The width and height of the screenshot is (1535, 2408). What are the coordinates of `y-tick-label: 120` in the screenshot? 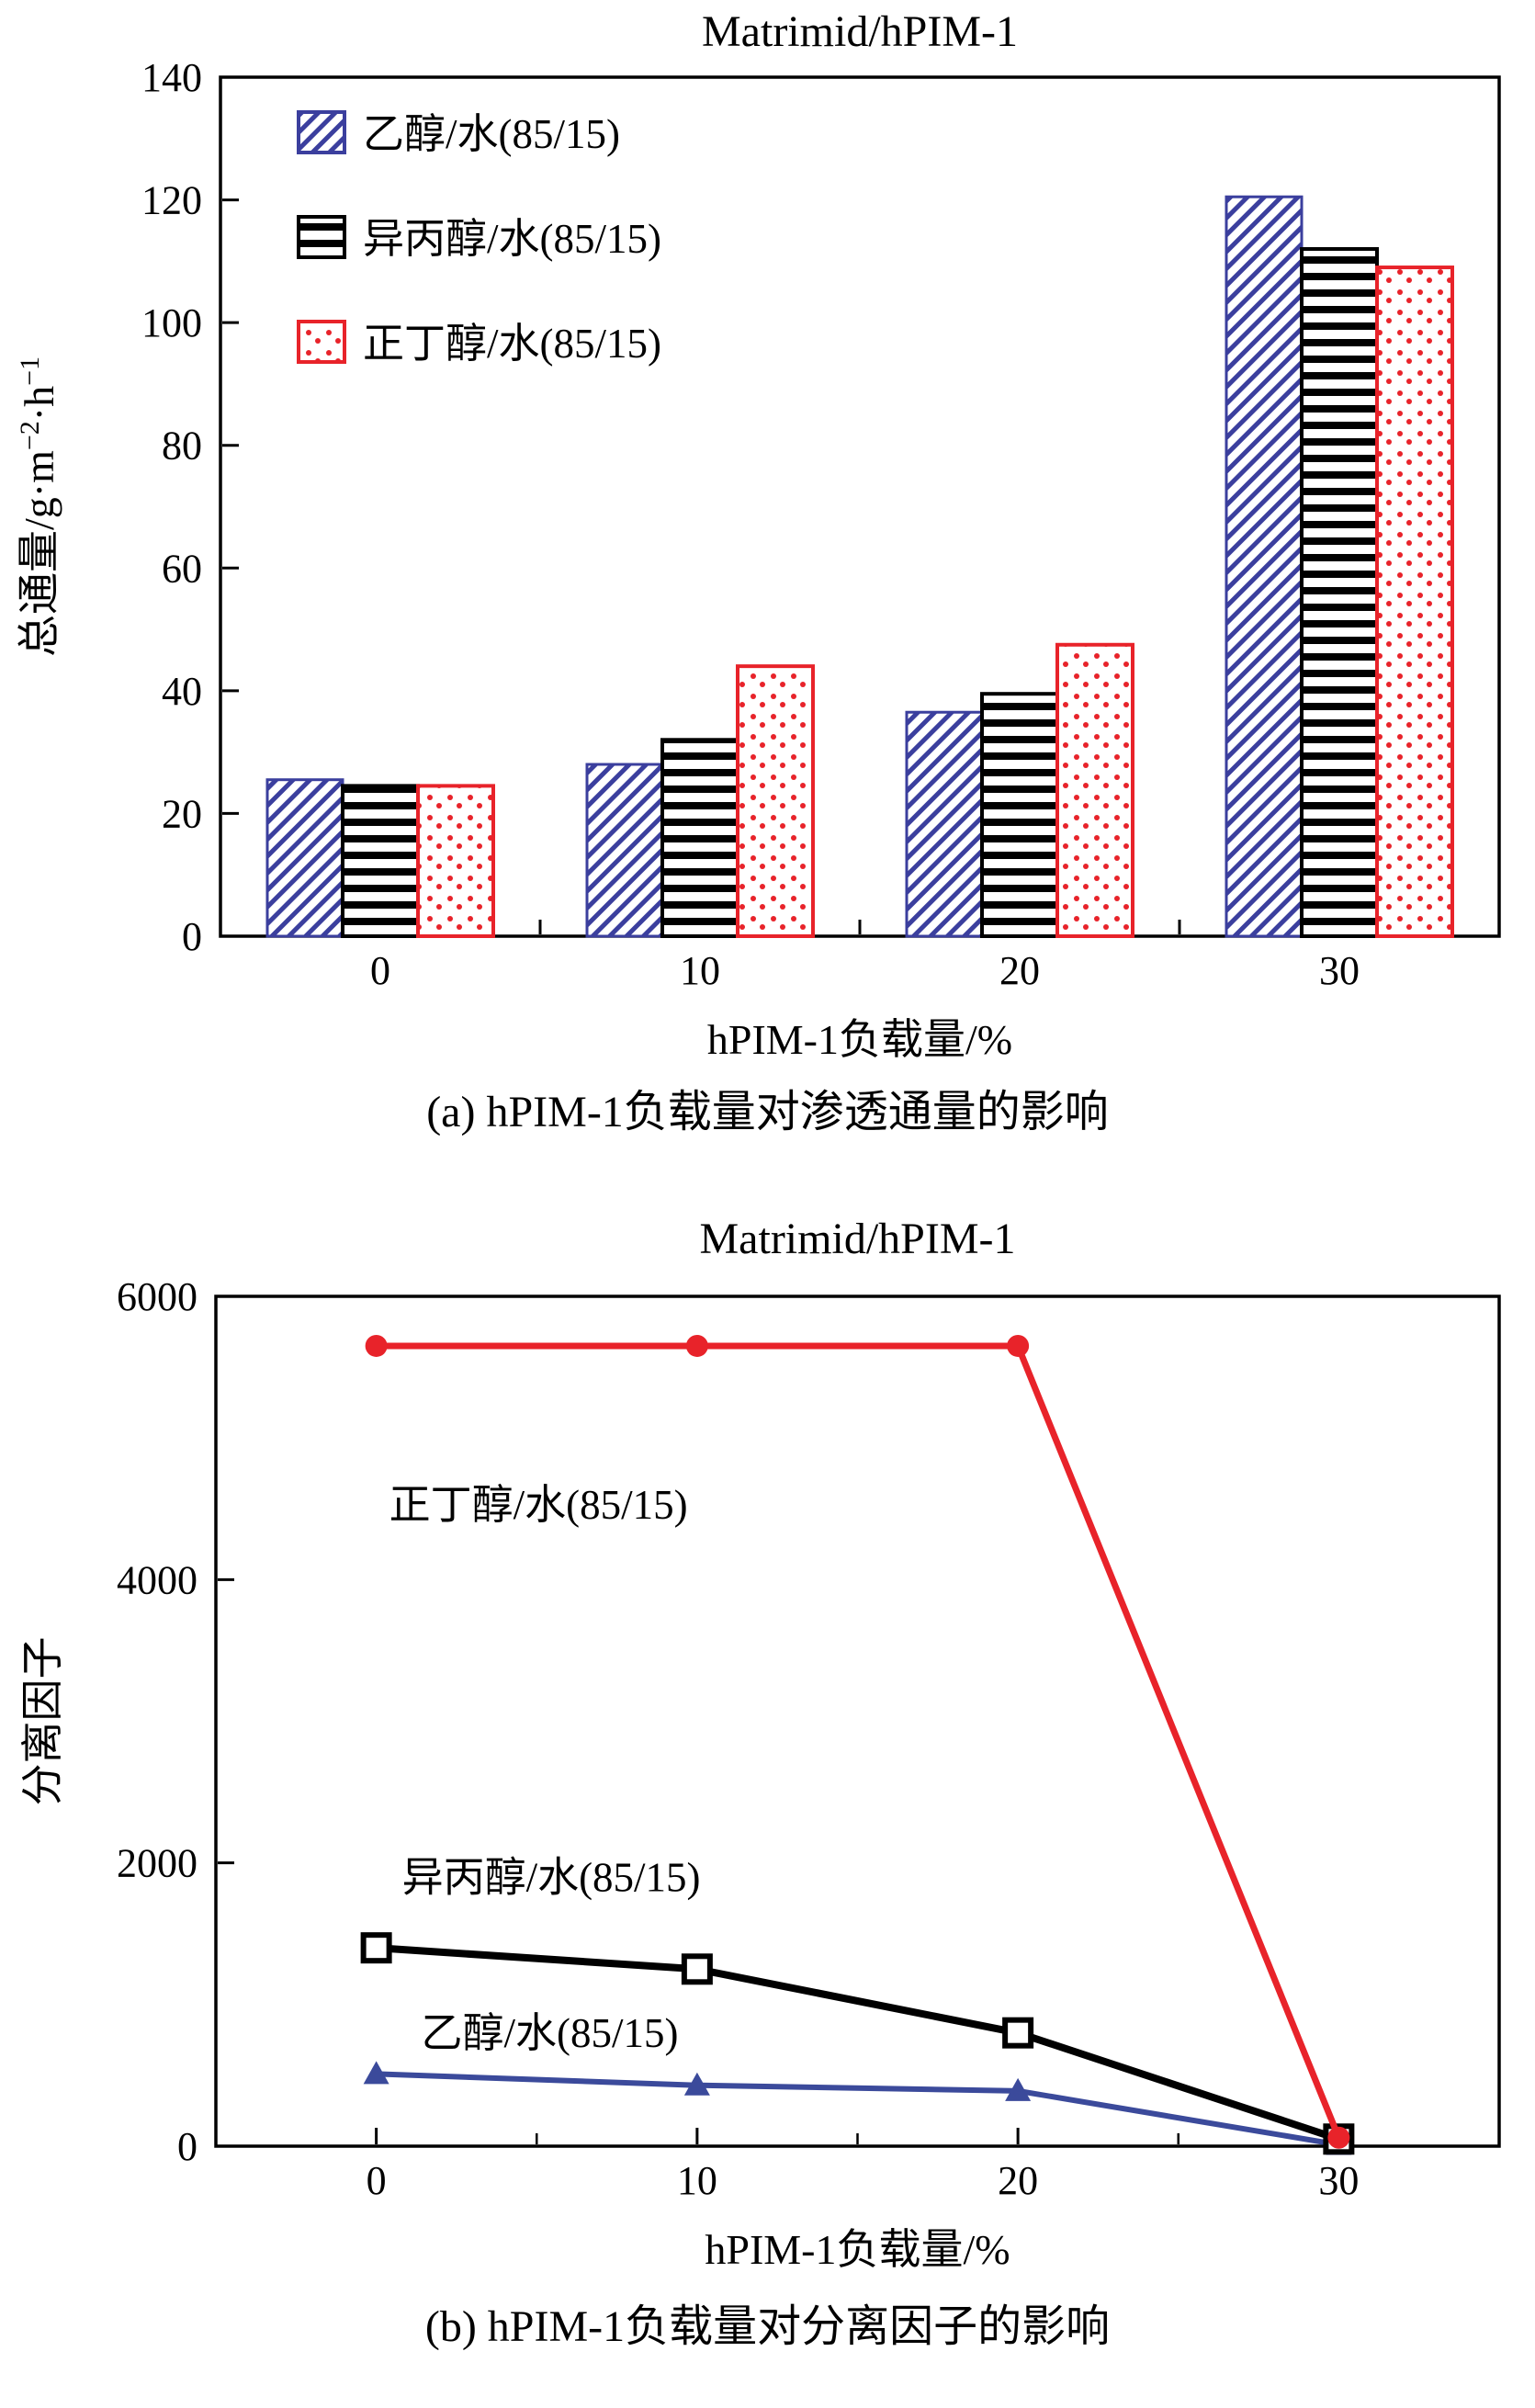 It's located at (171, 201).